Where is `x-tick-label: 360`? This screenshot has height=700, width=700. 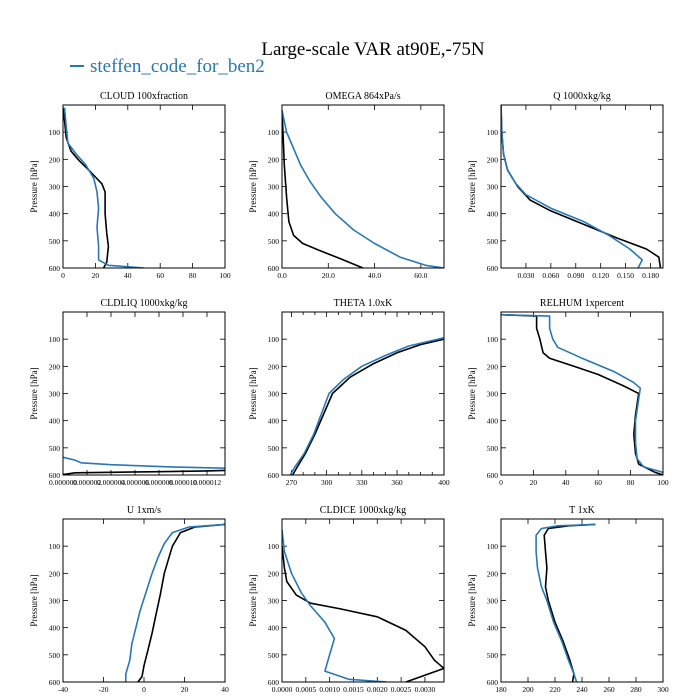 x-tick-label: 360 is located at coordinates (397, 482).